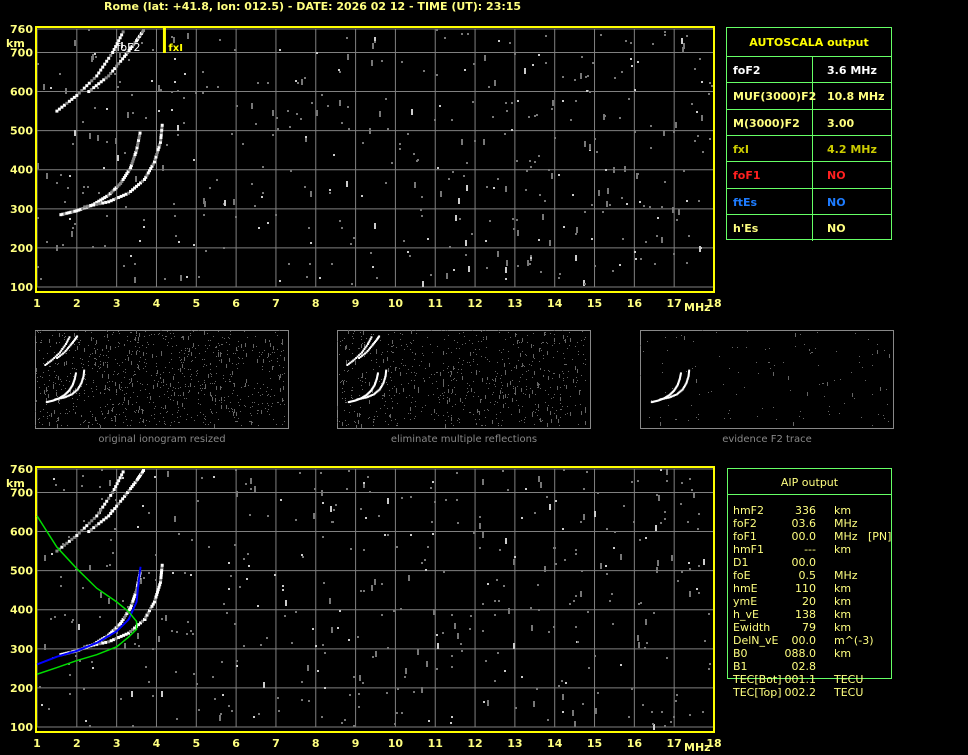  What do you see at coordinates (21, 649) in the screenshot?
I see `y-tick-label: 300` at bounding box center [21, 649].